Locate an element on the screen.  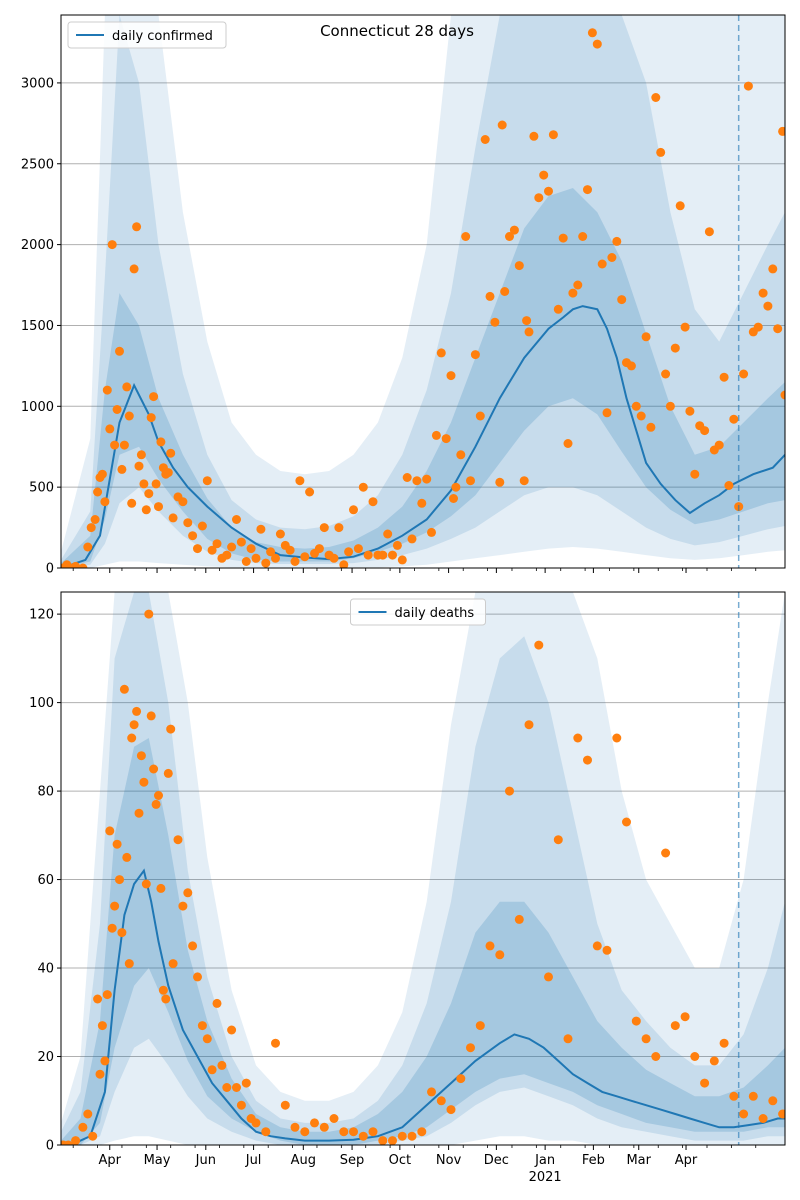
y-tick-label: 60 is located at coordinates (45, 880).